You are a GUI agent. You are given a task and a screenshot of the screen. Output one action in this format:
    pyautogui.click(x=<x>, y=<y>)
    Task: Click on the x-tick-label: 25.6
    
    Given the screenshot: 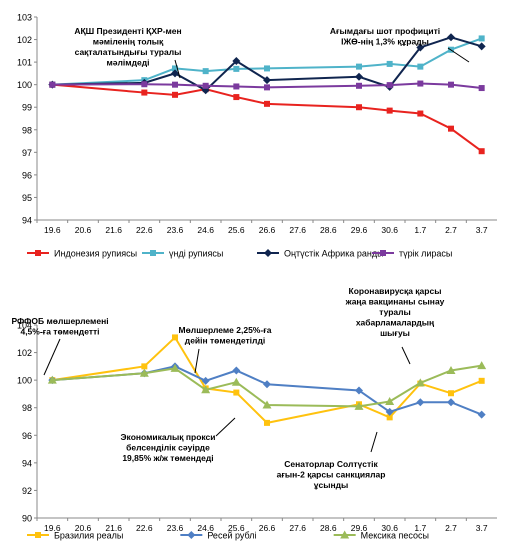 What is the action you would take?
    pyautogui.click(x=236, y=528)
    